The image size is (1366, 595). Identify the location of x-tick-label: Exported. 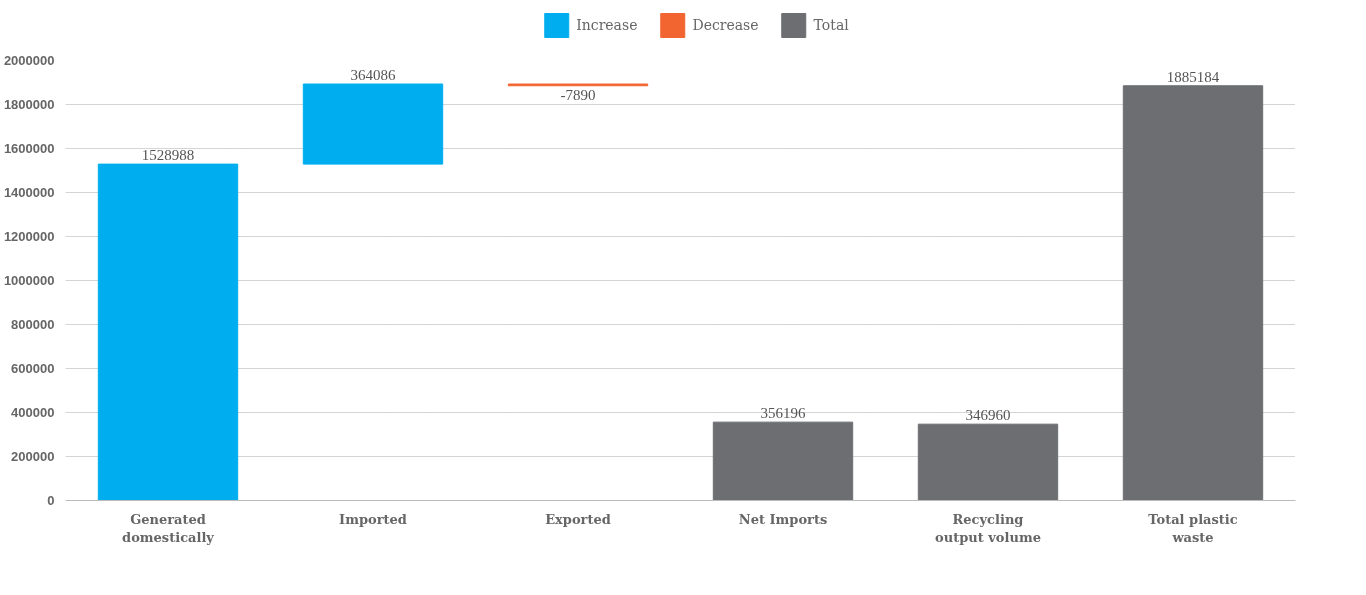
(578, 519).